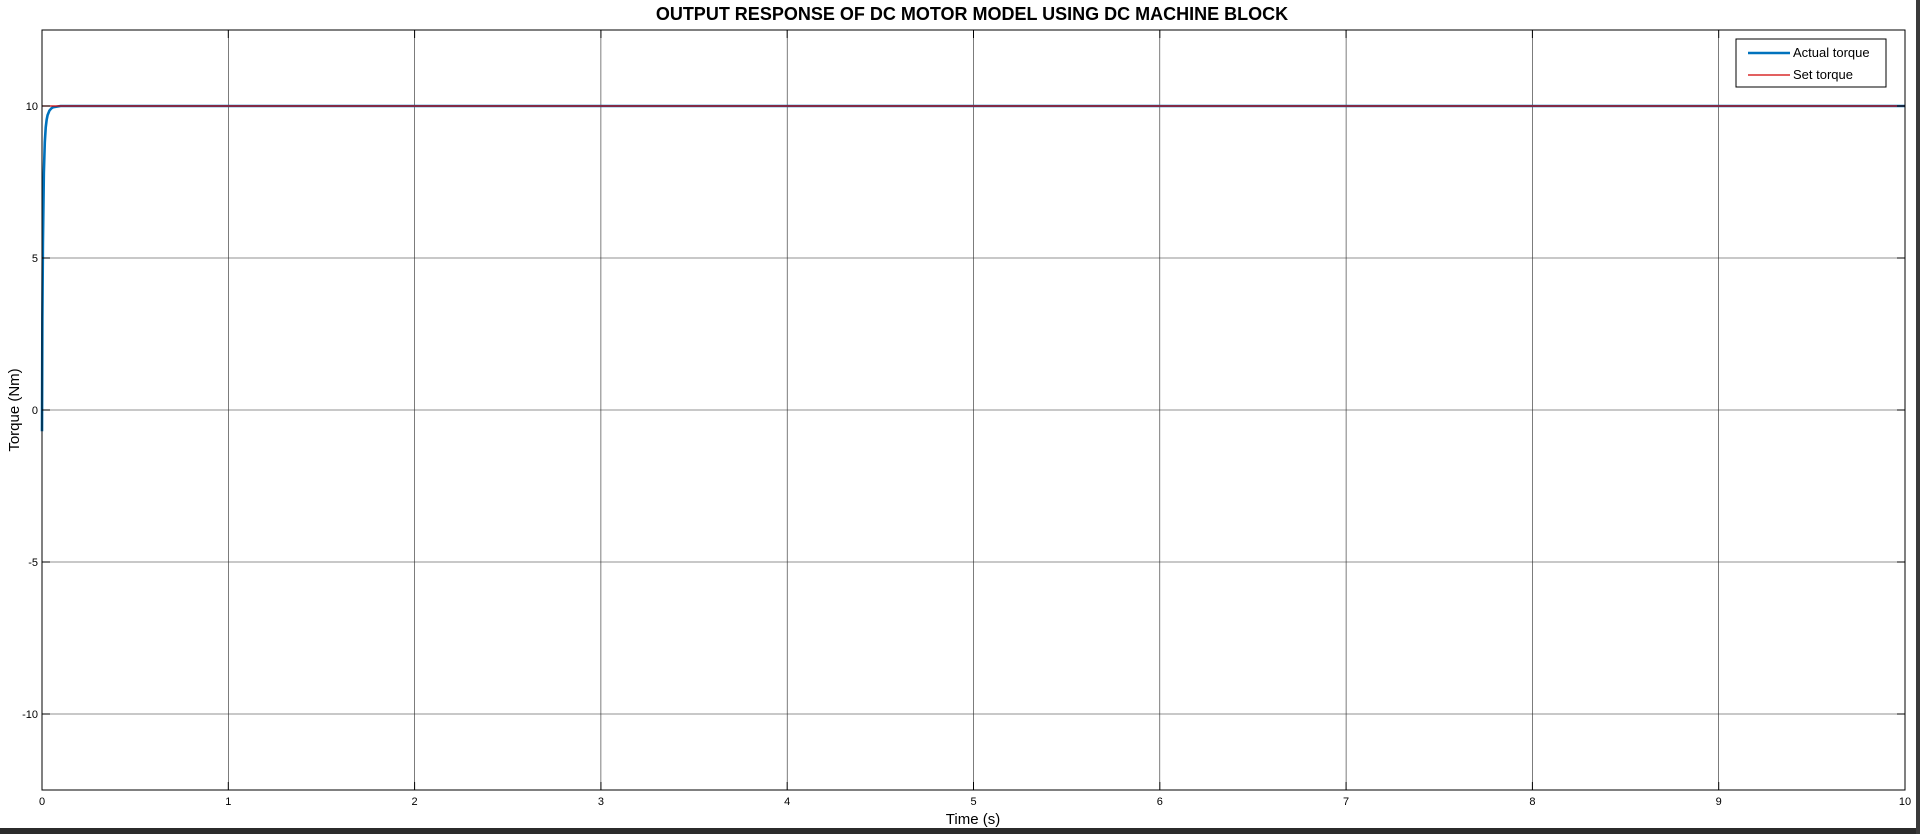 The height and width of the screenshot is (834, 1920). Describe the element at coordinates (415, 802) in the screenshot. I see `x-tick-label: 2` at that location.